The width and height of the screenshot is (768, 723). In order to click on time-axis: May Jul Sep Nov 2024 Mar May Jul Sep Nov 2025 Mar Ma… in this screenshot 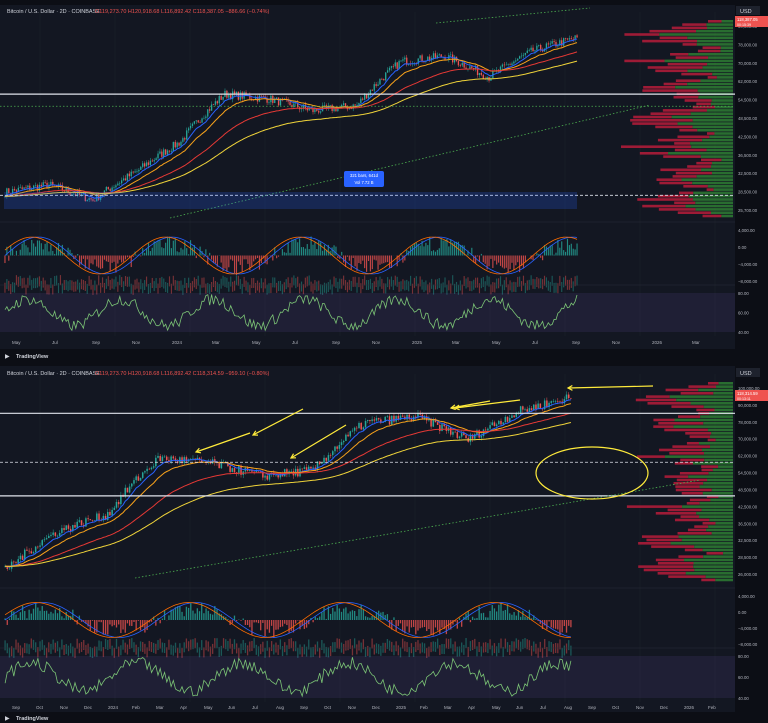, I will do `click(356, 342)`.